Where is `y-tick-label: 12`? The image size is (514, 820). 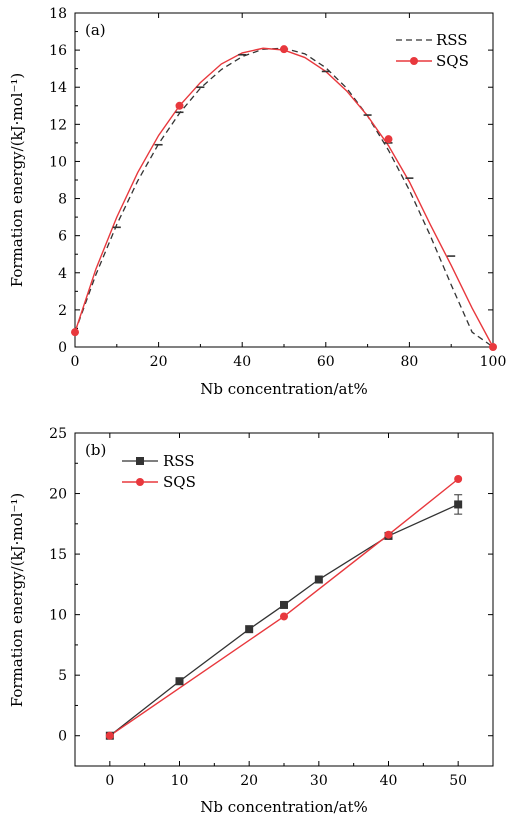 y-tick-label: 12 is located at coordinates (58, 125).